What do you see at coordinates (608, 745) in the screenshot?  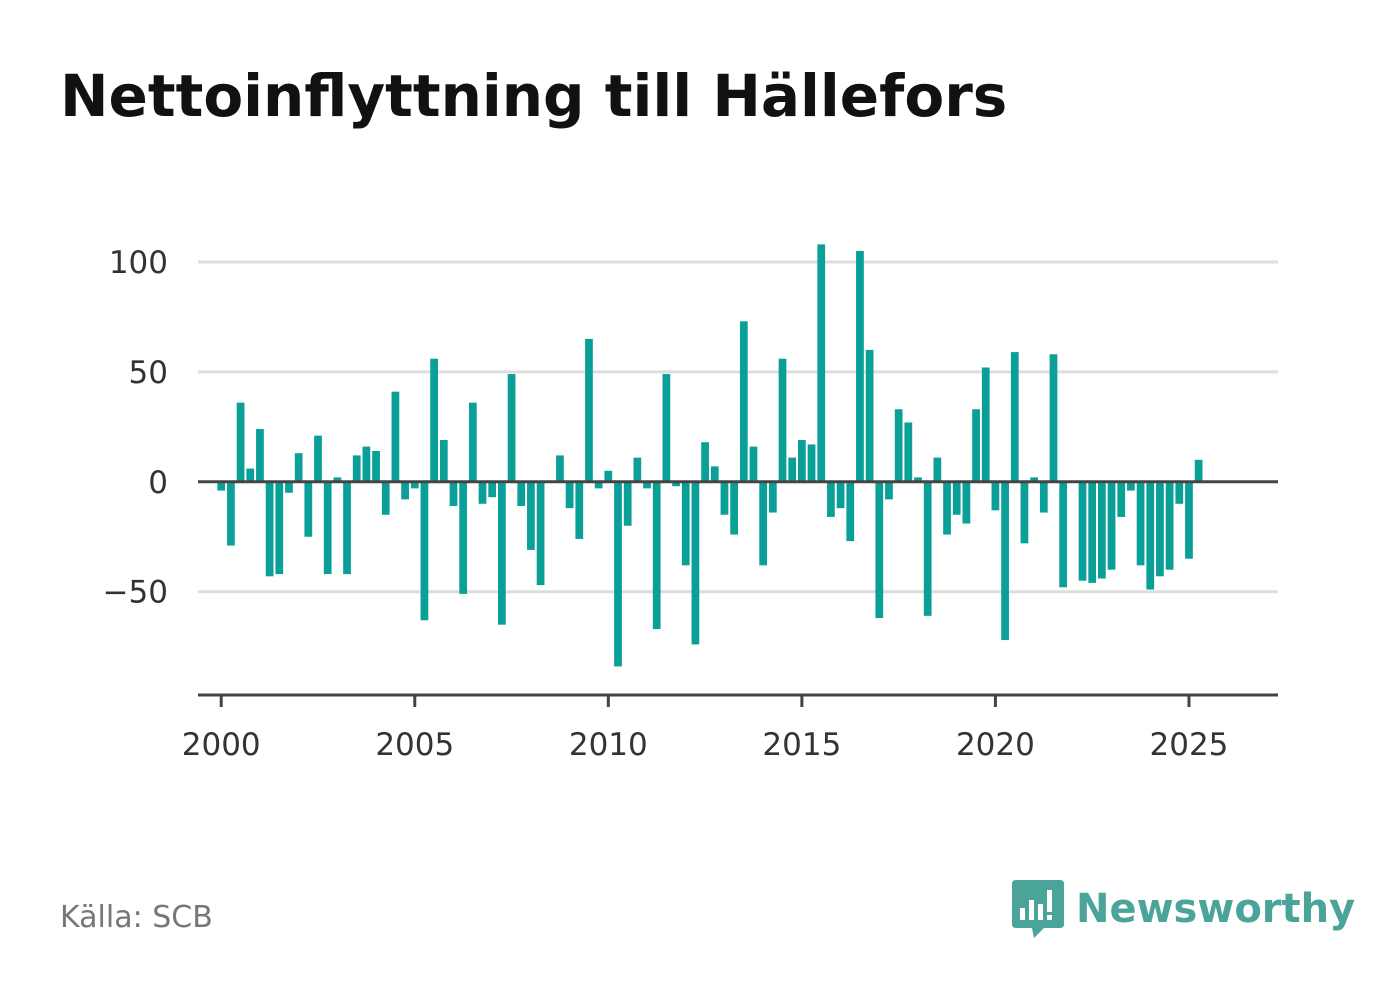 I see `x-tick-label: 2010` at bounding box center [608, 745].